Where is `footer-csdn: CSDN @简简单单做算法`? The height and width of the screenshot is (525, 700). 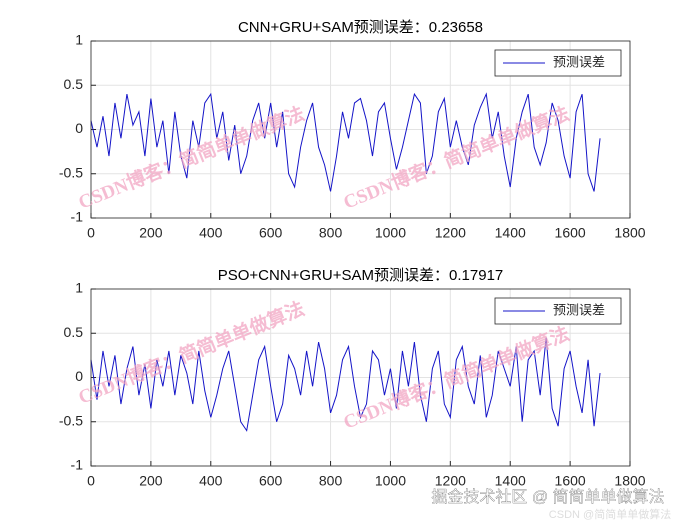 footer-csdn: CSDN @简简单单做算法 is located at coordinates (610, 514).